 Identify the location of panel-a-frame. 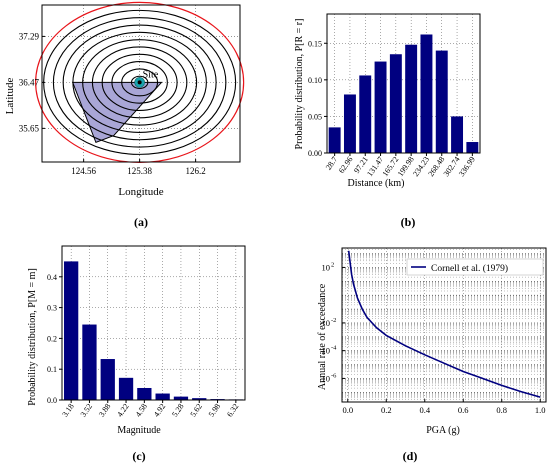
(141, 83).